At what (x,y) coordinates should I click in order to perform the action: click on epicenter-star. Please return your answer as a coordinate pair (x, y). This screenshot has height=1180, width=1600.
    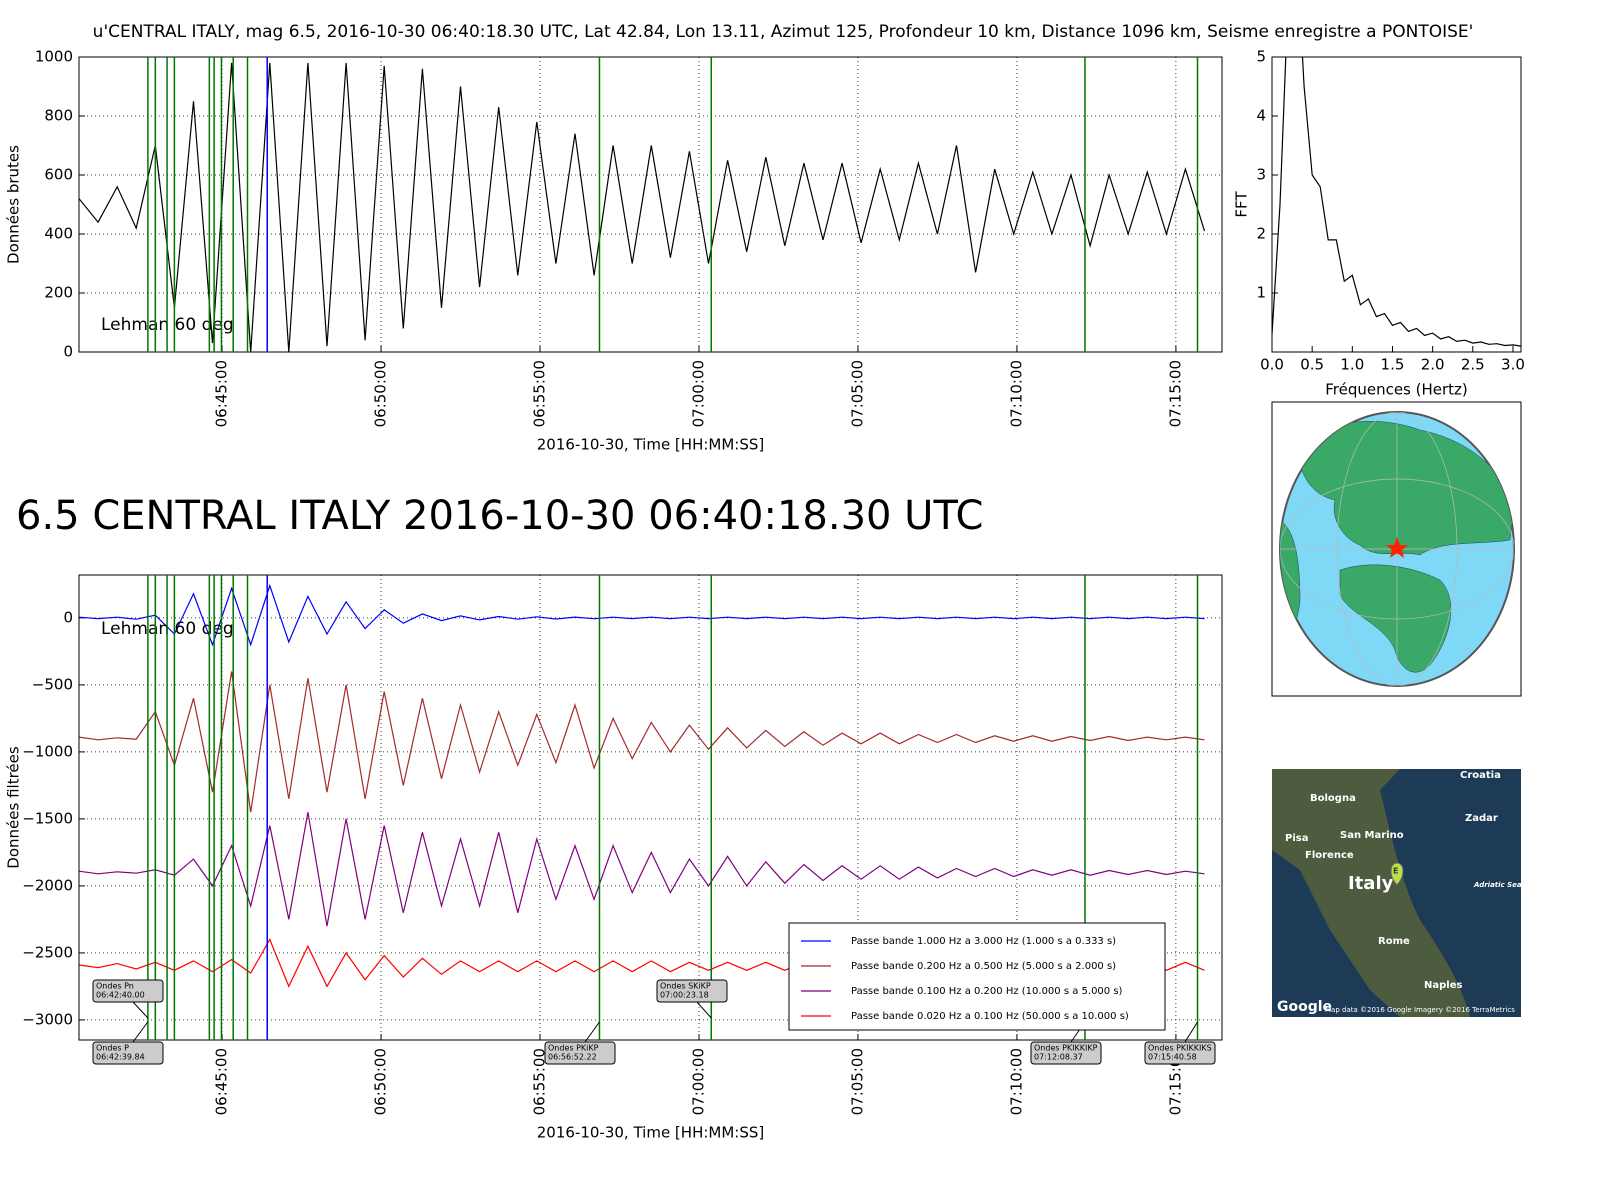
    Looking at the image, I should click on (1397, 547).